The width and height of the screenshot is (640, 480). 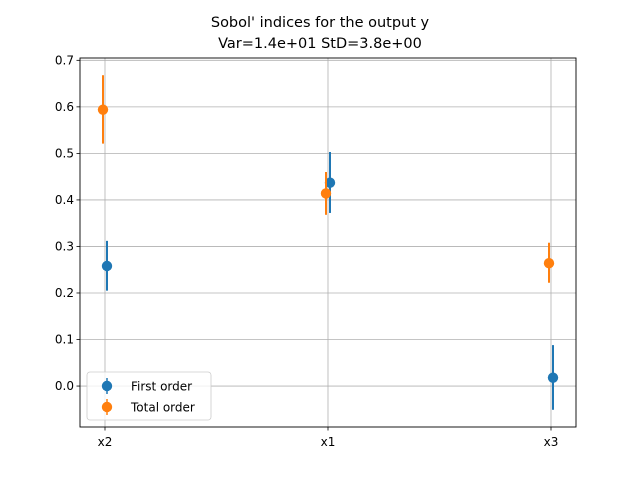 I want to click on chart-title: Sobol' indices for the output y, so click(x=320, y=23).